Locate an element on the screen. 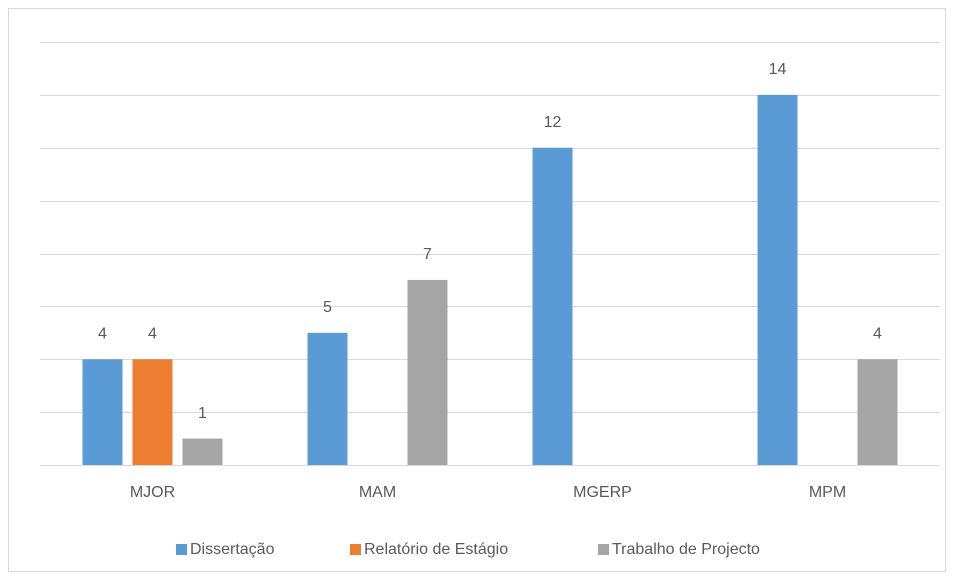  data-label: 5 is located at coordinates (327, 307).